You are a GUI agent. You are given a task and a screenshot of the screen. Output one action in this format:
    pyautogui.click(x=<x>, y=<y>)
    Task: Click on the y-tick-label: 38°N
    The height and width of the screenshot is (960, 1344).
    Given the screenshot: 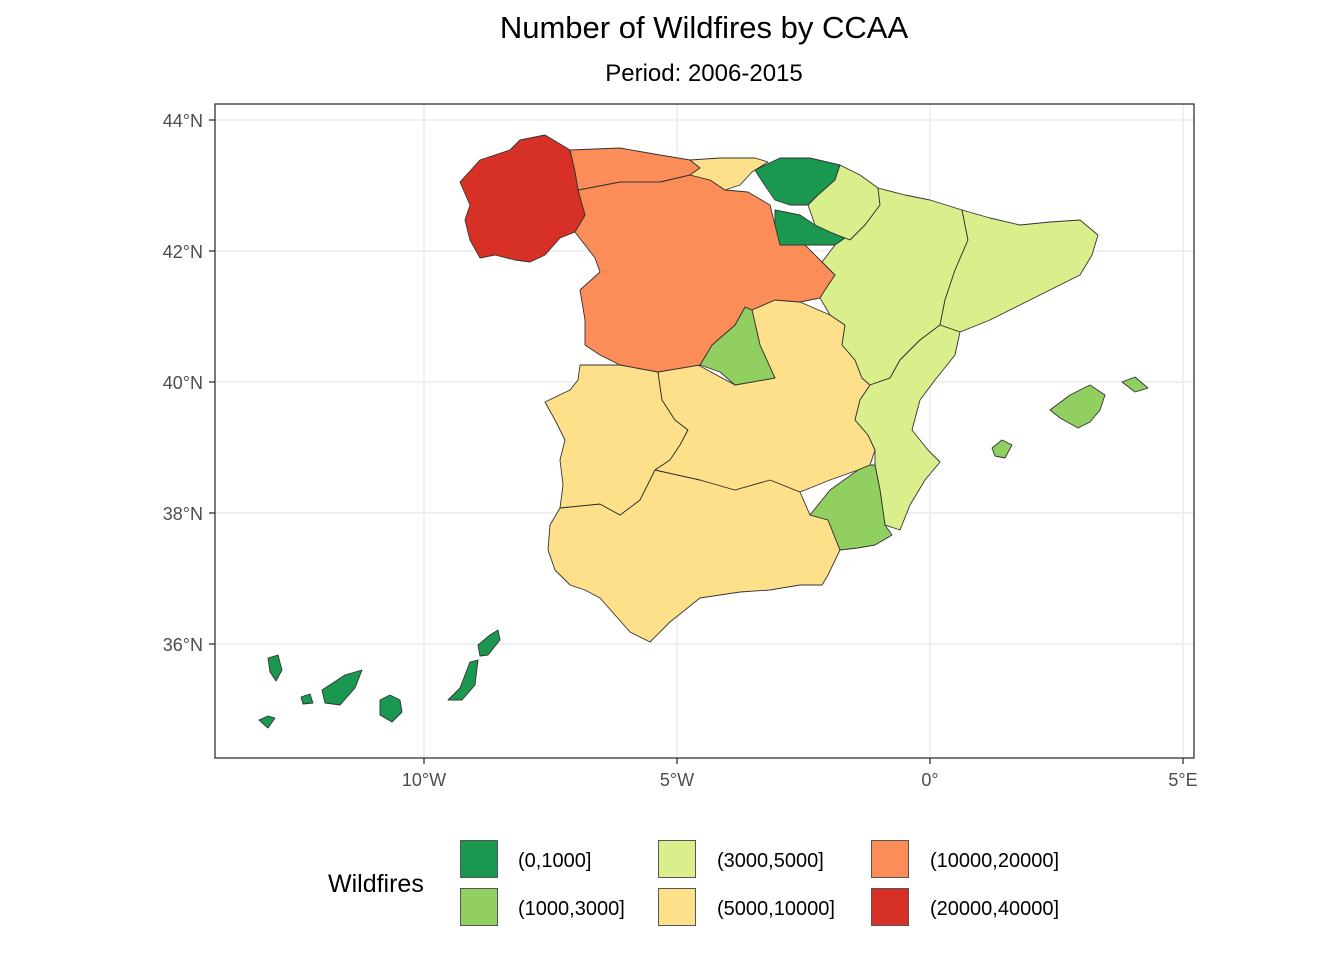 What is the action you would take?
    pyautogui.click(x=183, y=514)
    